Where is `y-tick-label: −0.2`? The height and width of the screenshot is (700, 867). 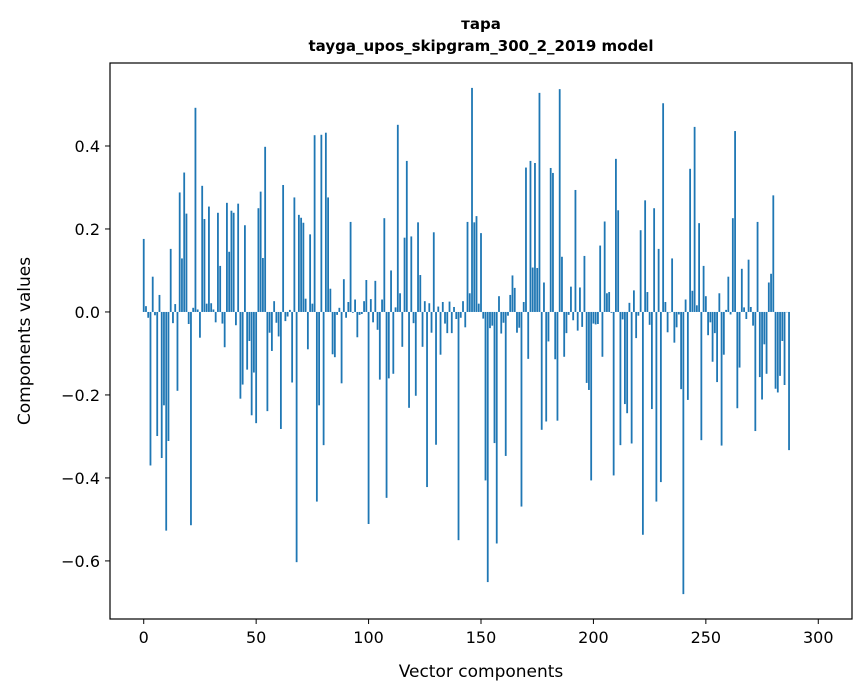
y-tick-label: −0.2 is located at coordinates (80, 395).